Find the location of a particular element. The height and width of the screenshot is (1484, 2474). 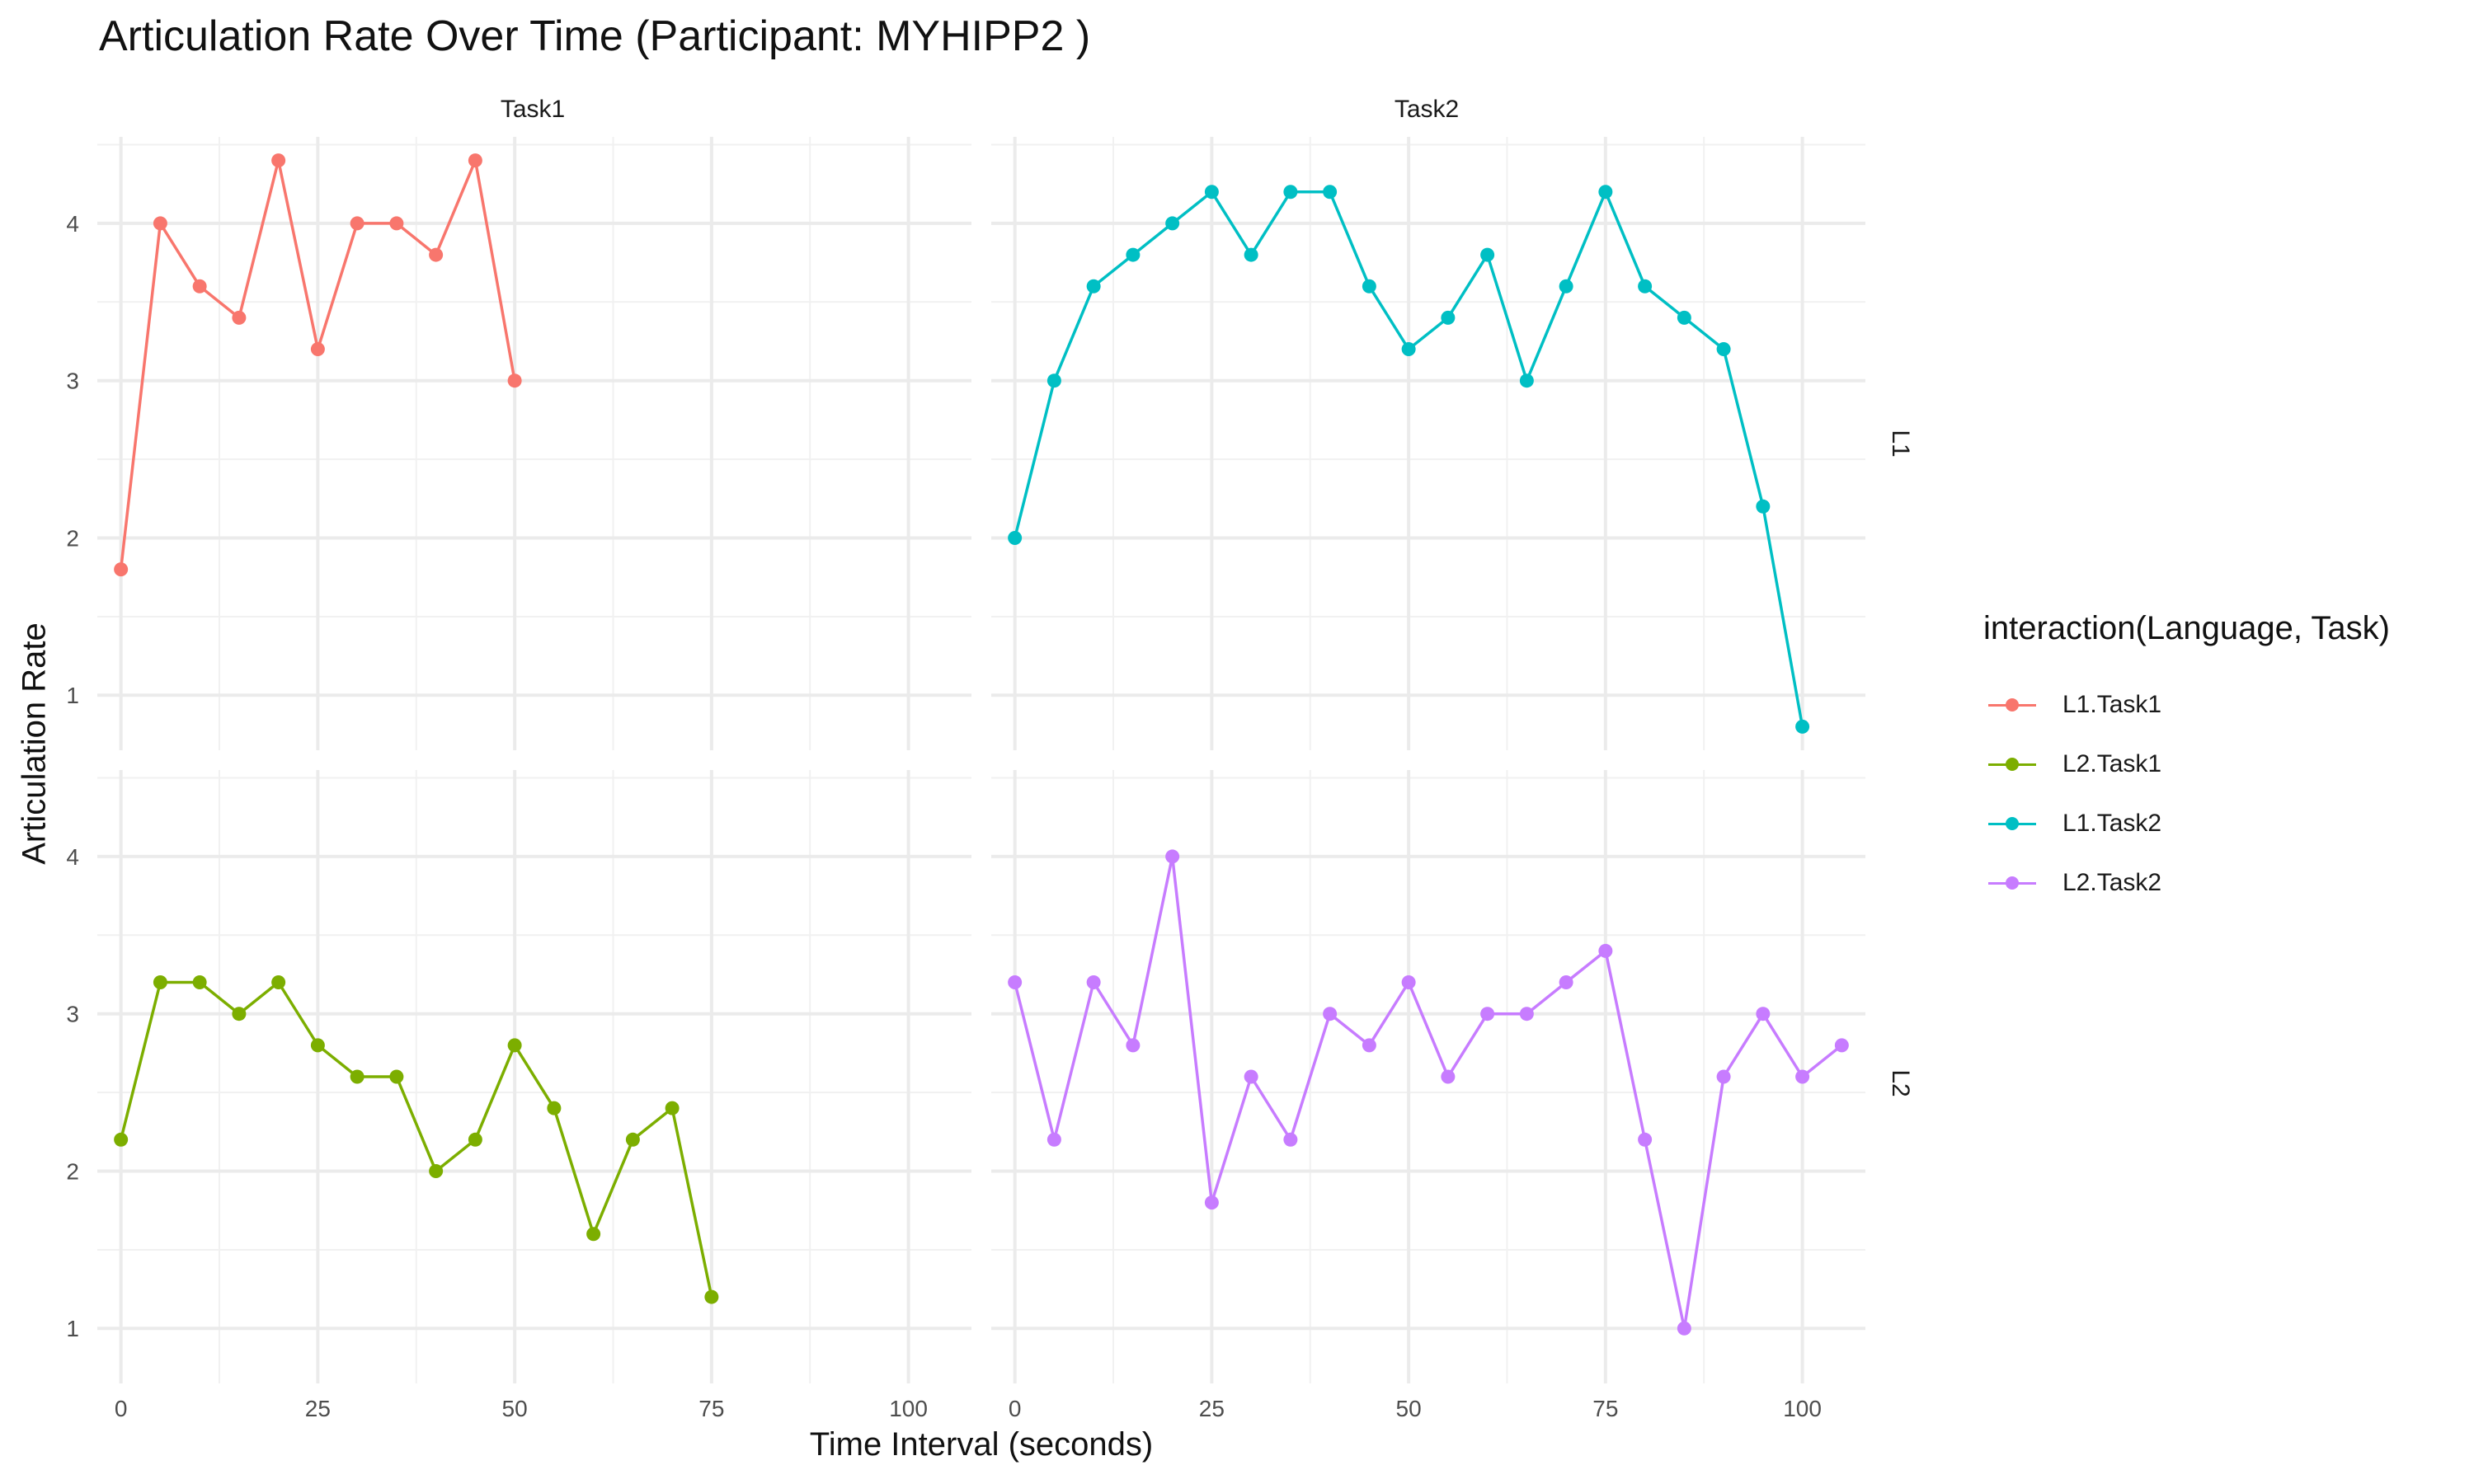

facet-strip-l1: L1 is located at coordinates (1900, 444).